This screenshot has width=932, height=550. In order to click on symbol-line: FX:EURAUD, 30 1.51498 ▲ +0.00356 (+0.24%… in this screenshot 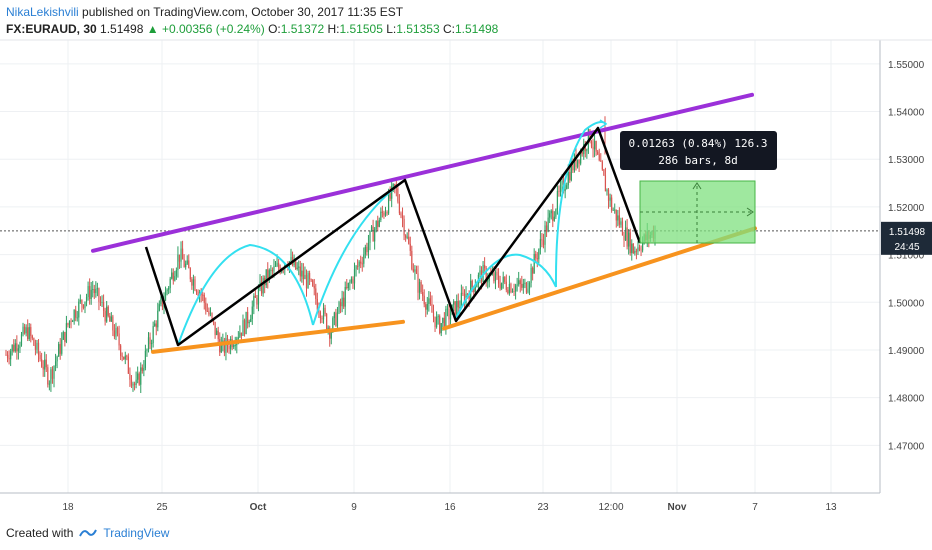, I will do `click(252, 29)`.